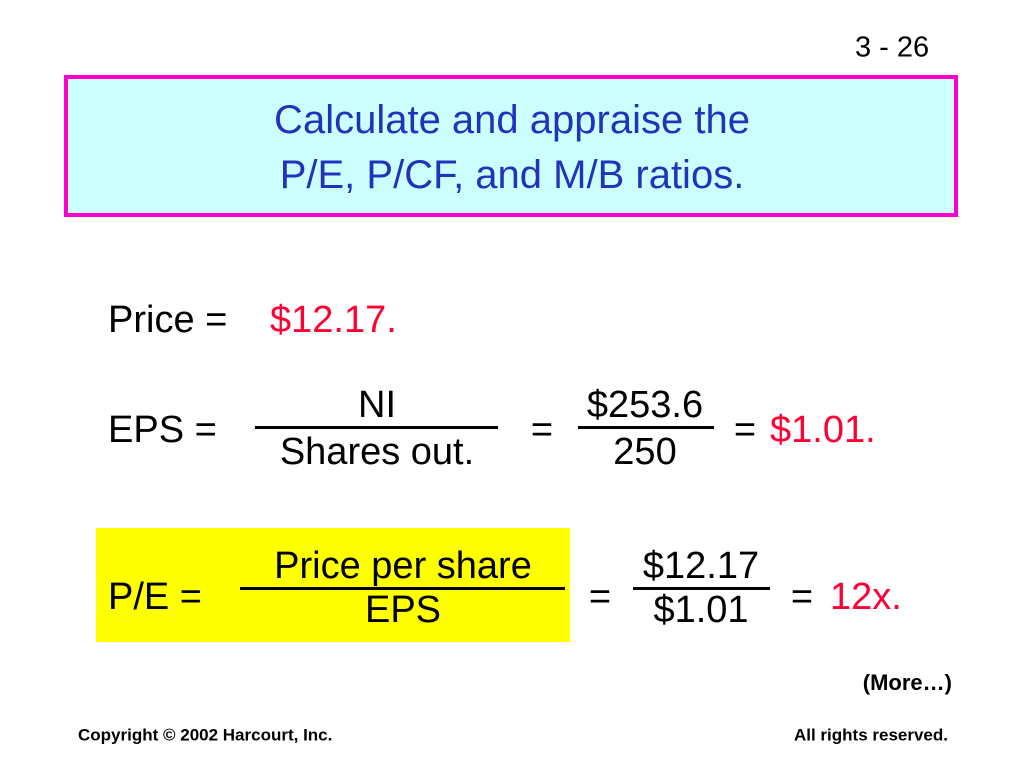 This screenshot has width=1024, height=768. What do you see at coordinates (701, 566) in the screenshot?
I see `numerator: $12.17` at bounding box center [701, 566].